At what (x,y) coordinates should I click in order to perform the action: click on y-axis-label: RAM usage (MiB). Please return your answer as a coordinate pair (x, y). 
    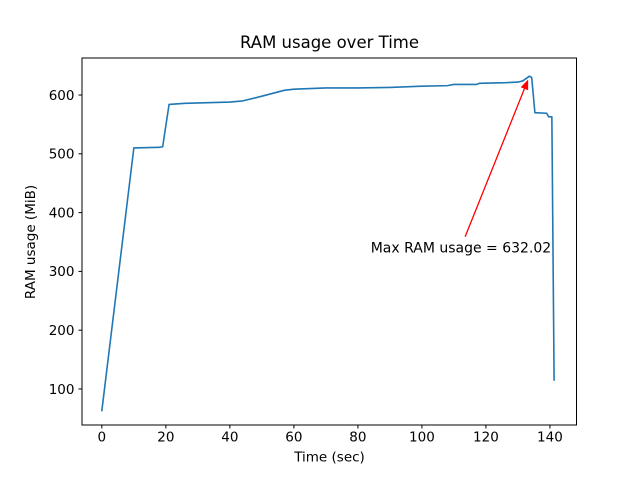
    Looking at the image, I should click on (31, 242).